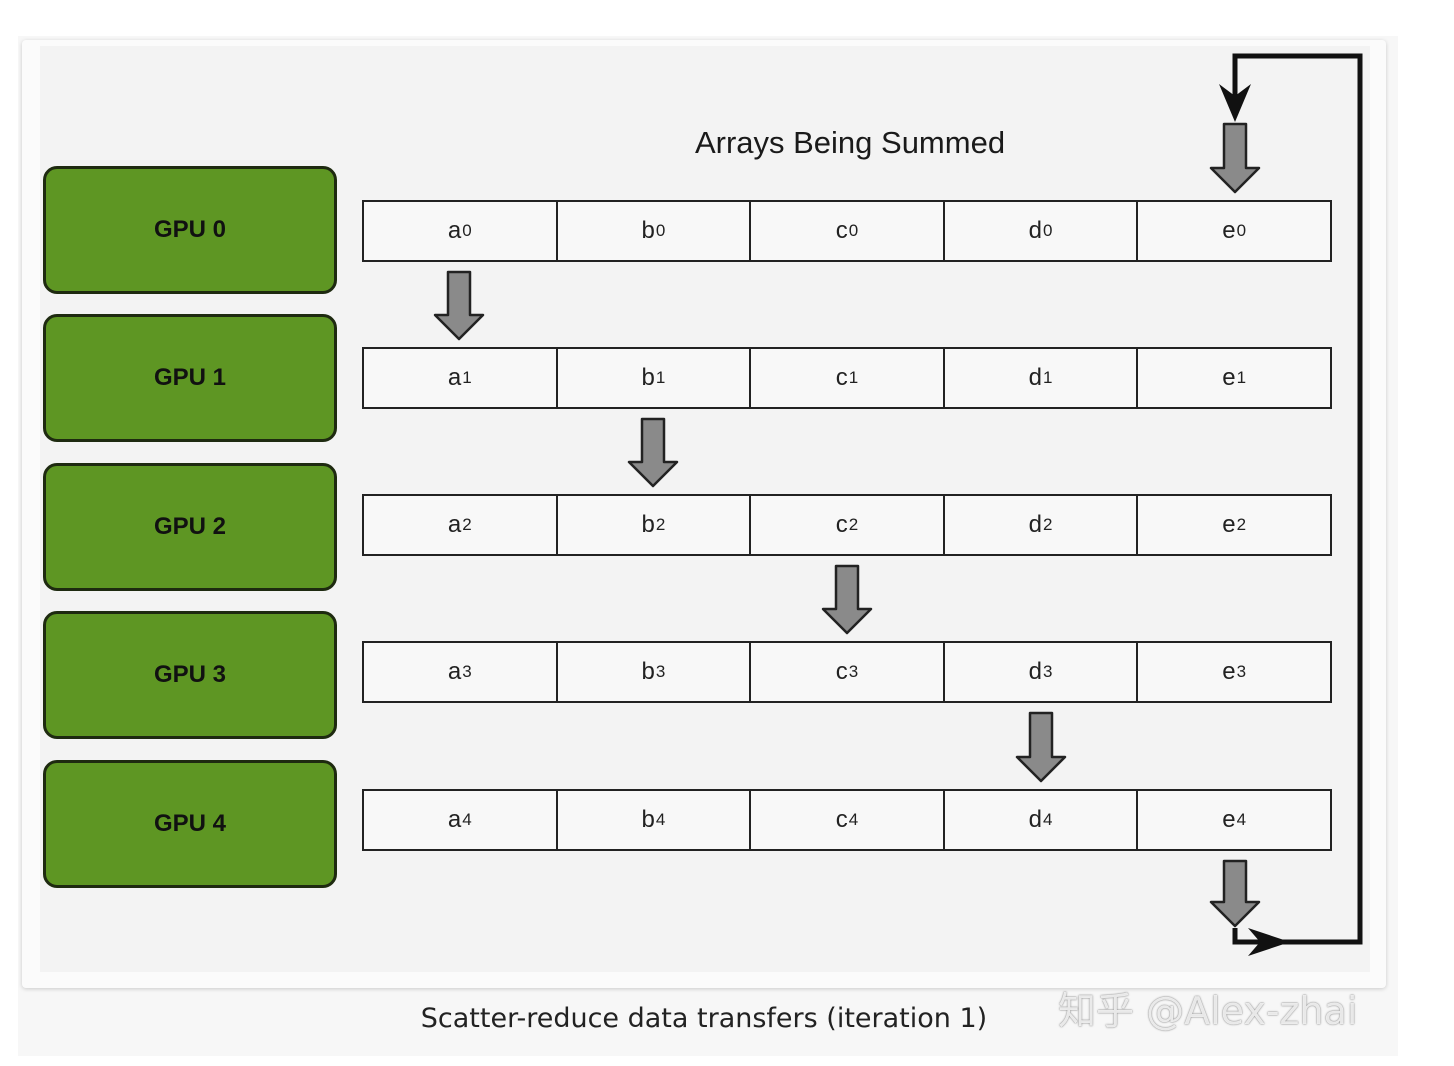 This screenshot has height=1066, width=1454. I want to click on watermark: 知乎 @Alex-zhai, so click(1208, 1011).